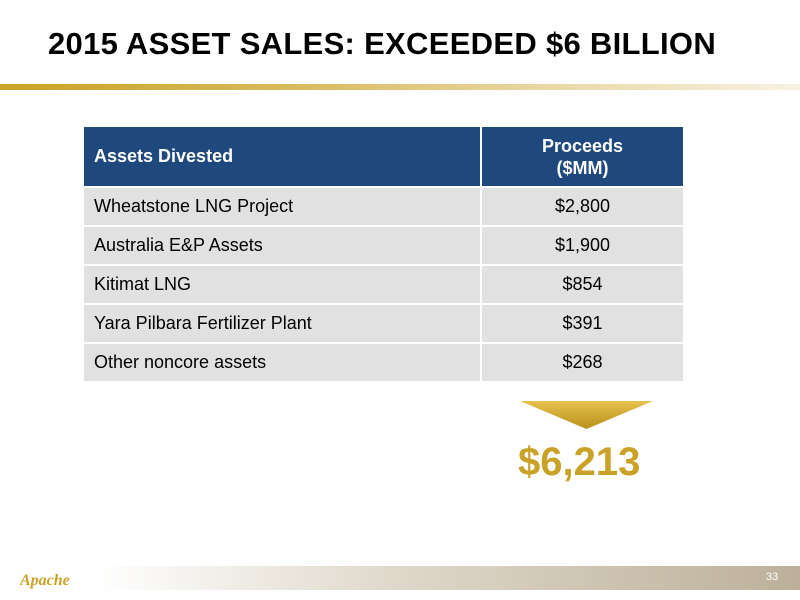 The image size is (800, 600). Describe the element at coordinates (582, 362) in the screenshot. I see `proceeds-cell: $268` at that location.